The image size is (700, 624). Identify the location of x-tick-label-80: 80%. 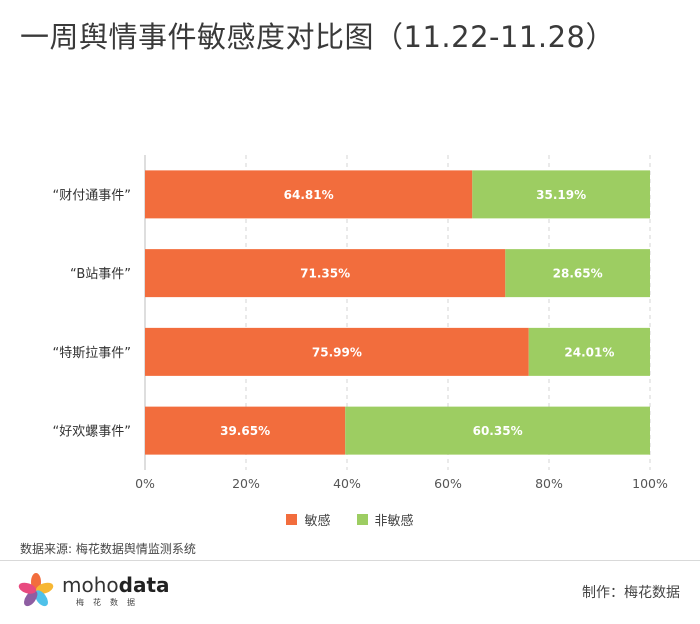
(549, 483).